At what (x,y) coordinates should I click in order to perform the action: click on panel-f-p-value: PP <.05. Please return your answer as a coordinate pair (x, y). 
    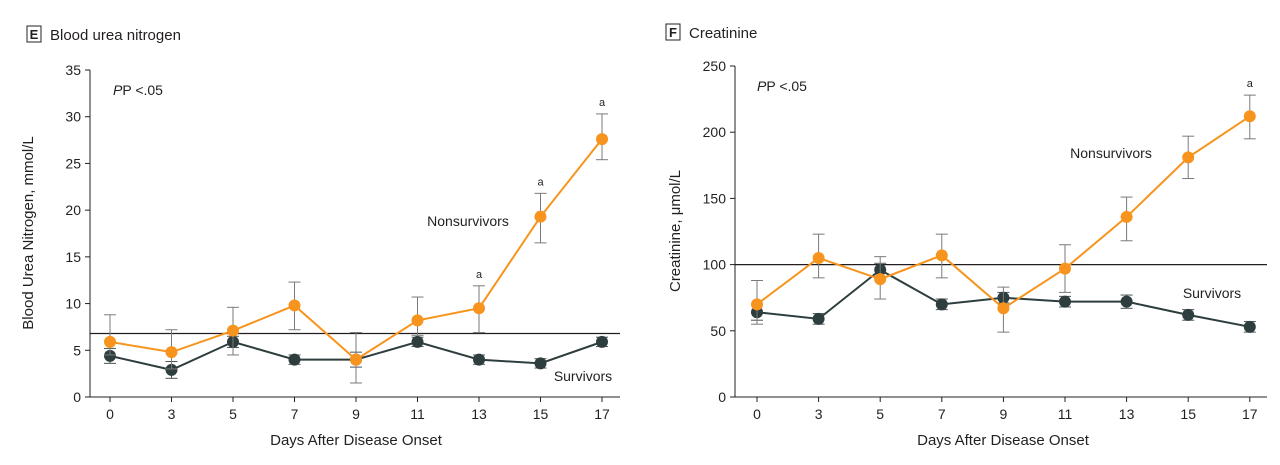
    Looking at the image, I should click on (782, 86).